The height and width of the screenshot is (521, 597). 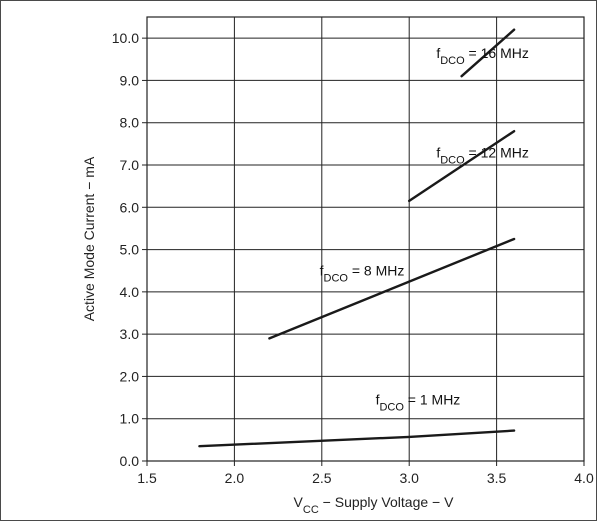 What do you see at coordinates (311, 510) in the screenshot?
I see `x-axis-label-sub: CC` at bounding box center [311, 510].